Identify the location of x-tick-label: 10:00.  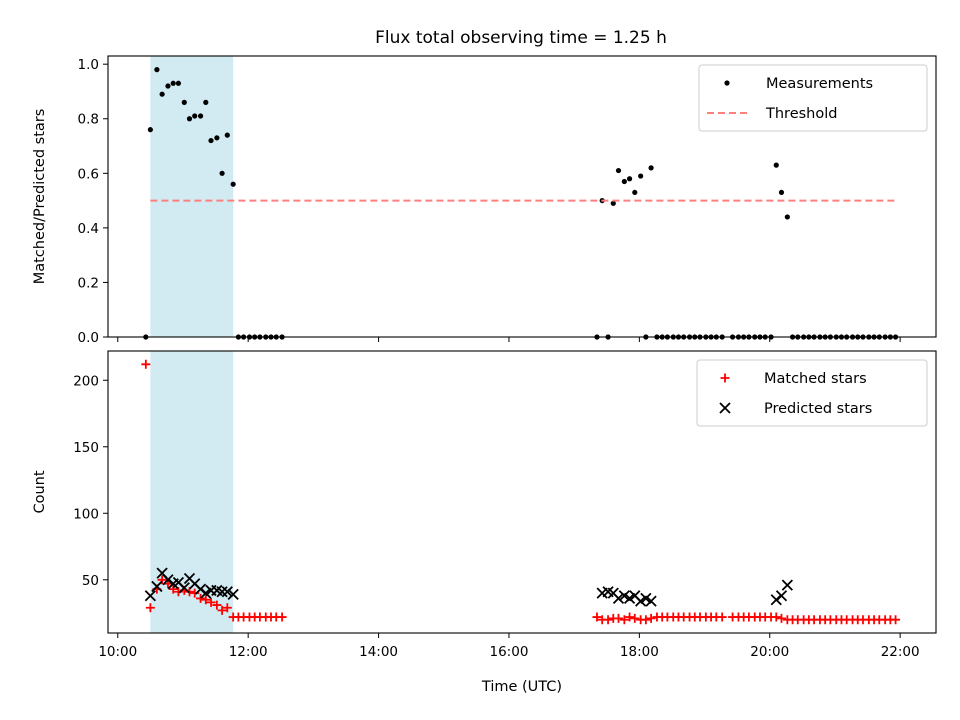
(117, 652).